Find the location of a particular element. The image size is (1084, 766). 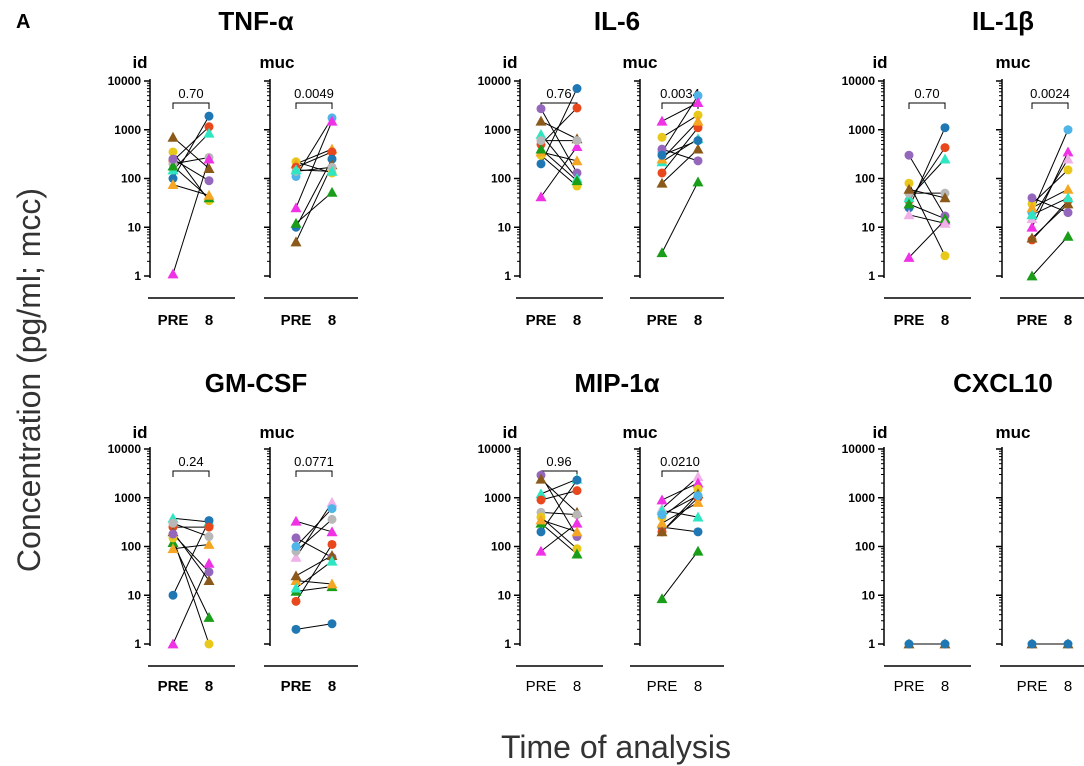

chart-cxcl10: CXCL10 id 1 10 100 1000 10000 PRE 8 muc PRE 8 is located at coordinates (963, 531).